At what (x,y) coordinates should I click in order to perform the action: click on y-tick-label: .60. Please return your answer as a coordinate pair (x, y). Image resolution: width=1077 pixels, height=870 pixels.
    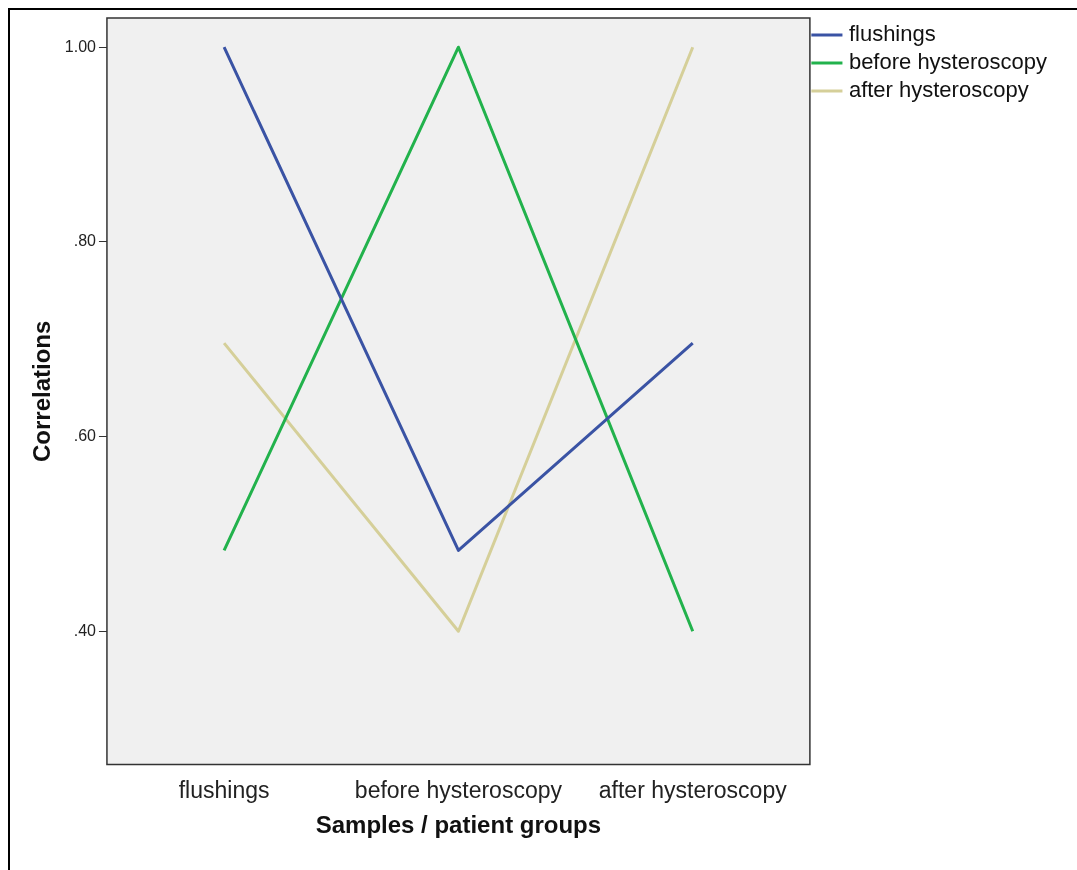
    Looking at the image, I should click on (85, 435).